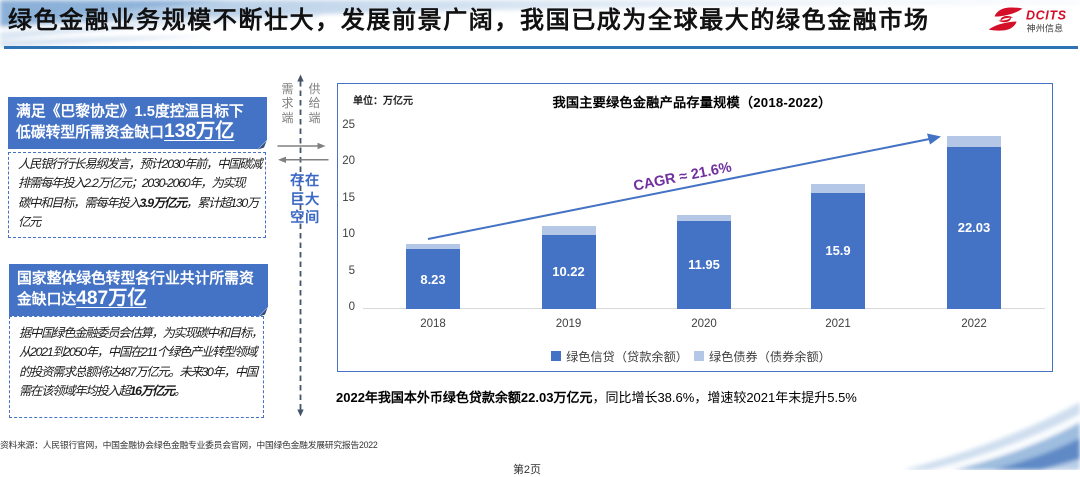 The width and height of the screenshot is (1080, 477). Describe the element at coordinates (1046, 16) in the screenshot. I see `svg-text: DCITS` at that location.